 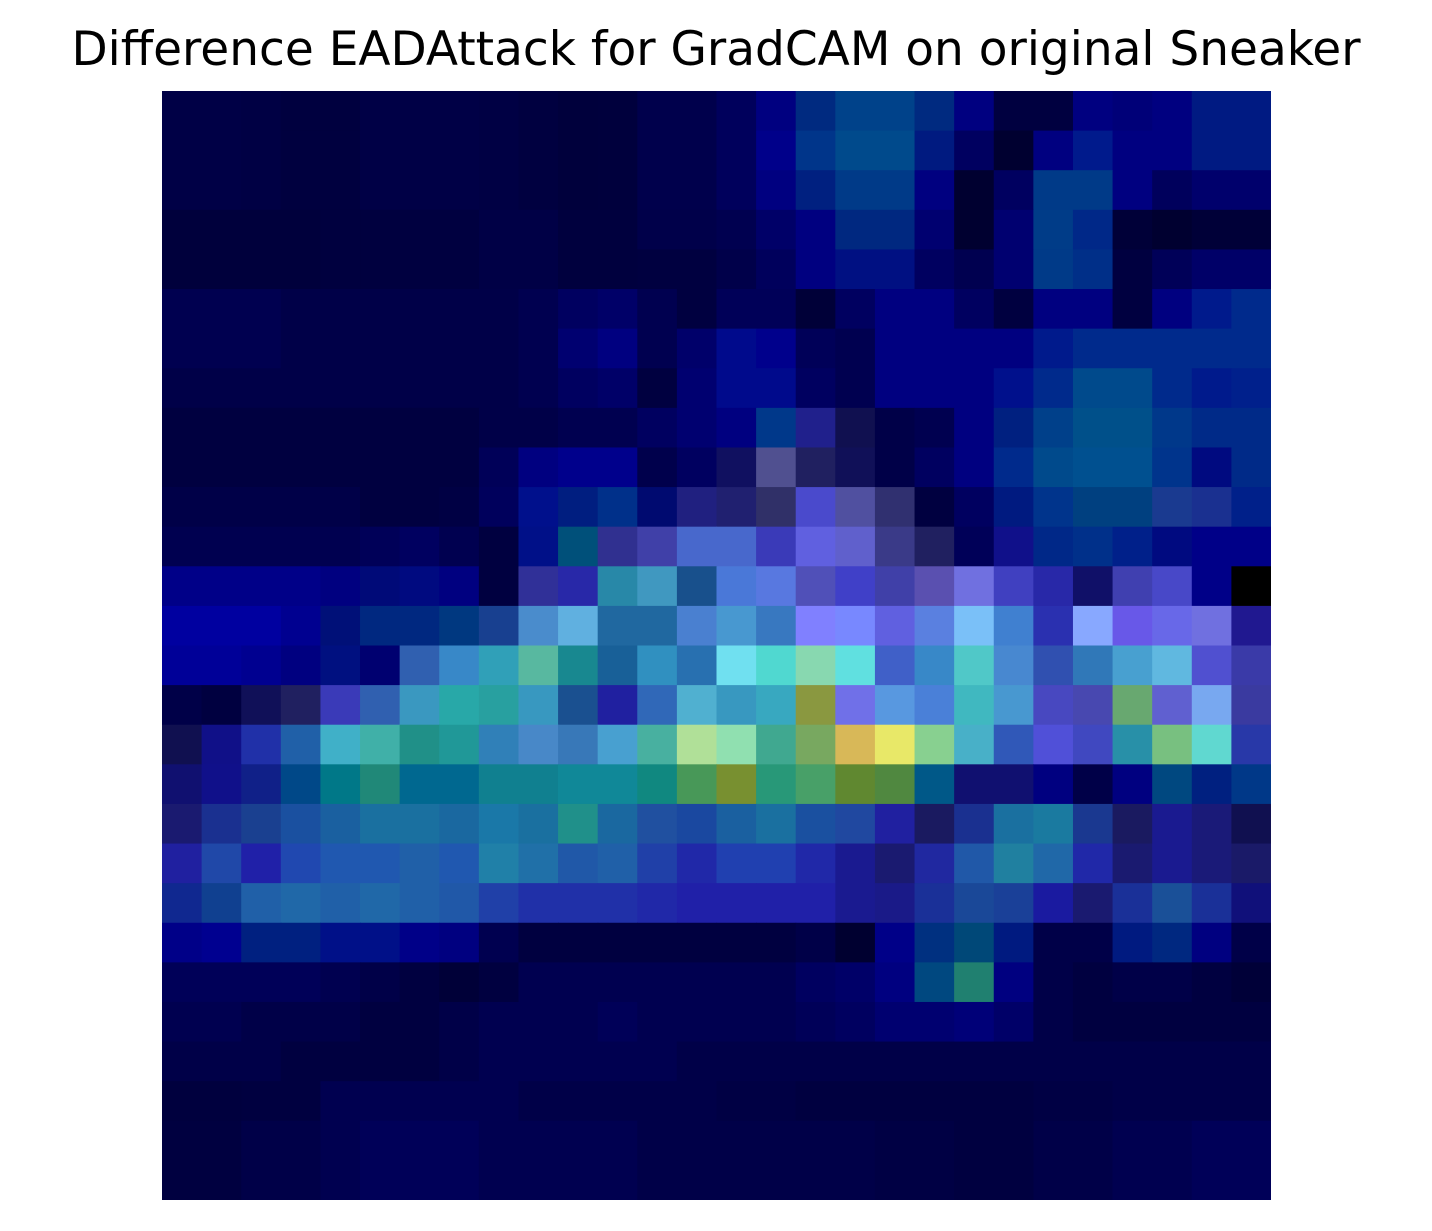 What do you see at coordinates (934, 1101) in the screenshot?
I see `heatmap-cell-r25-c19` at bounding box center [934, 1101].